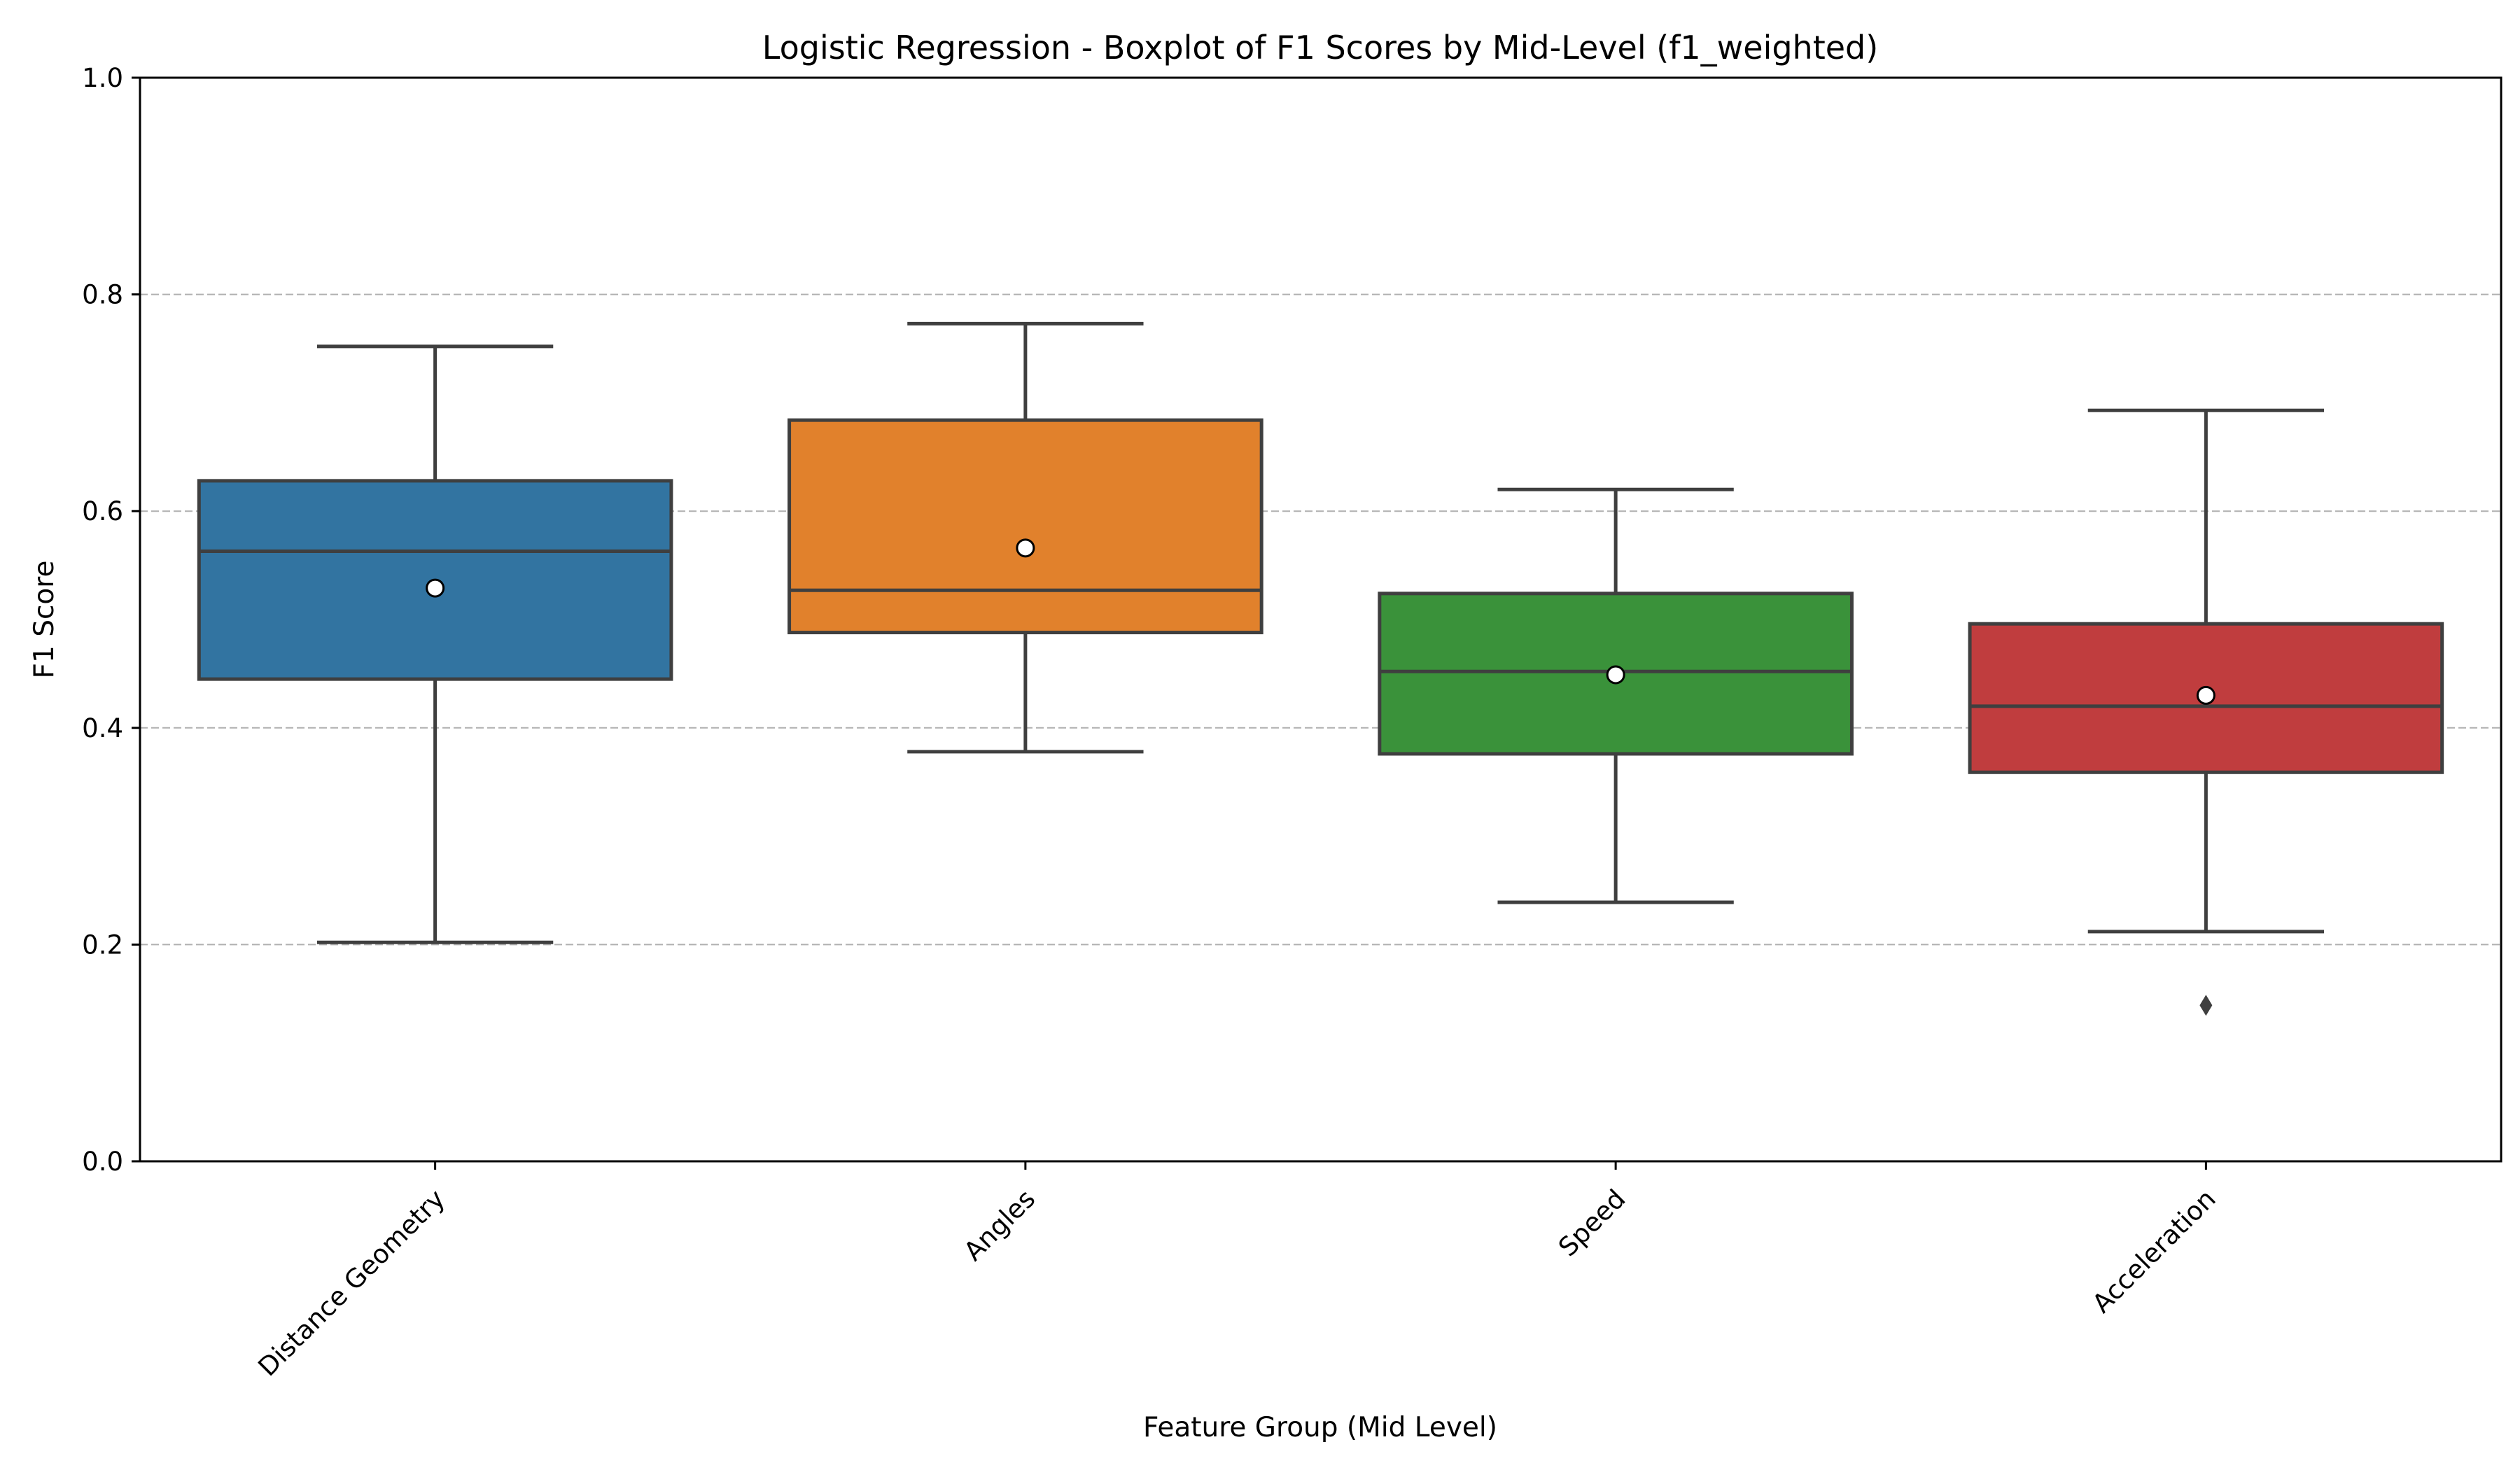  What do you see at coordinates (102, 728) in the screenshot?
I see `y-tick-label: 0.4` at bounding box center [102, 728].